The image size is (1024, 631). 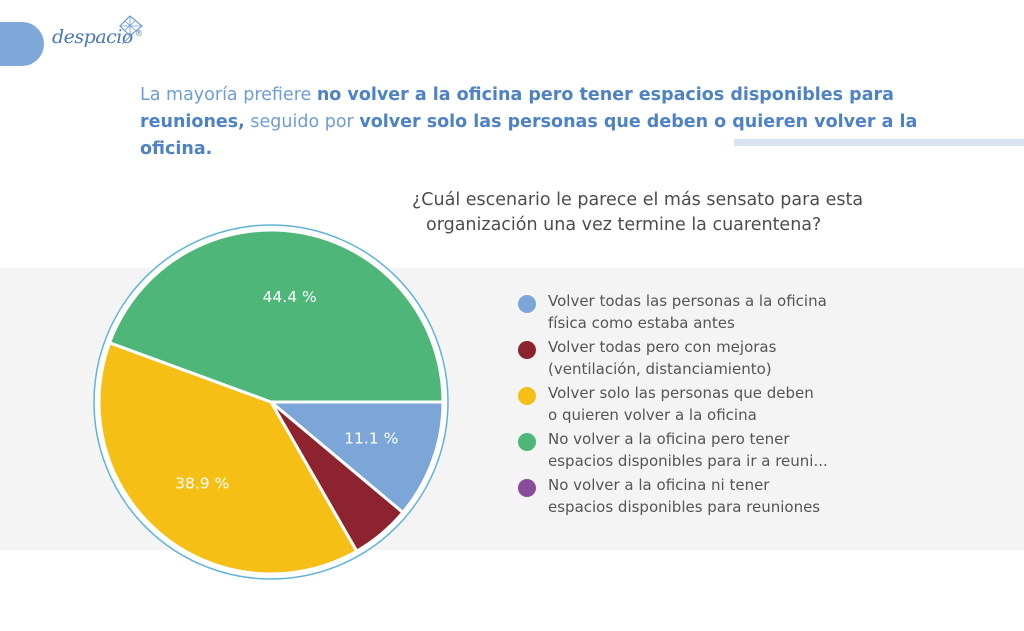 I want to click on legend-label-1: Volver todas pero con mejoras, so click(x=662, y=347).